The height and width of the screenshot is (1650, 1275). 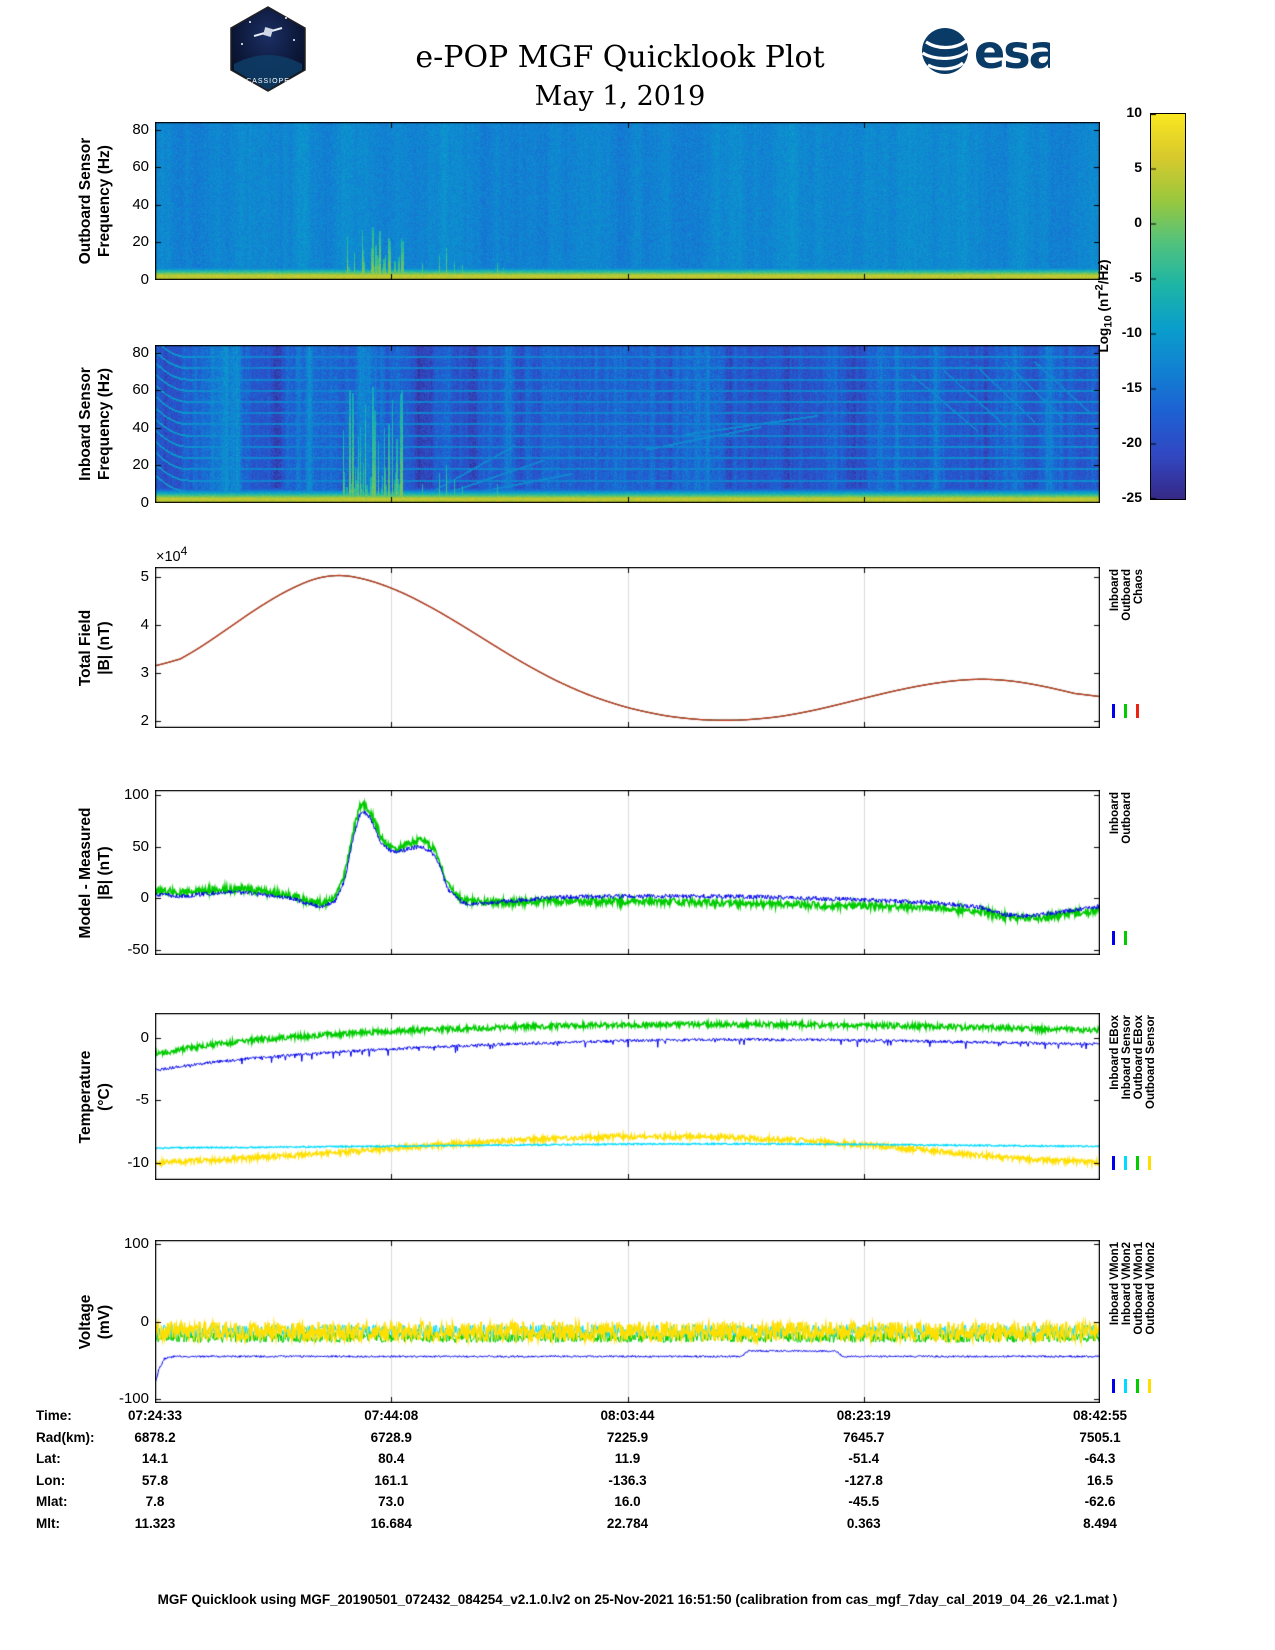 I want to click on ephem-value: 11.9, so click(x=627, y=1458).